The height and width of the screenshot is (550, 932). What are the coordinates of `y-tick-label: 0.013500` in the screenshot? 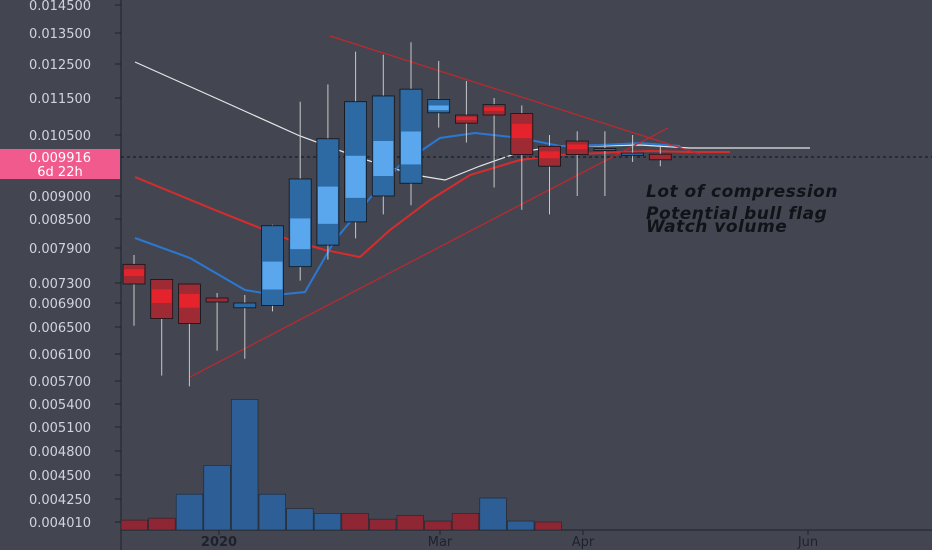 It's located at (60, 34).